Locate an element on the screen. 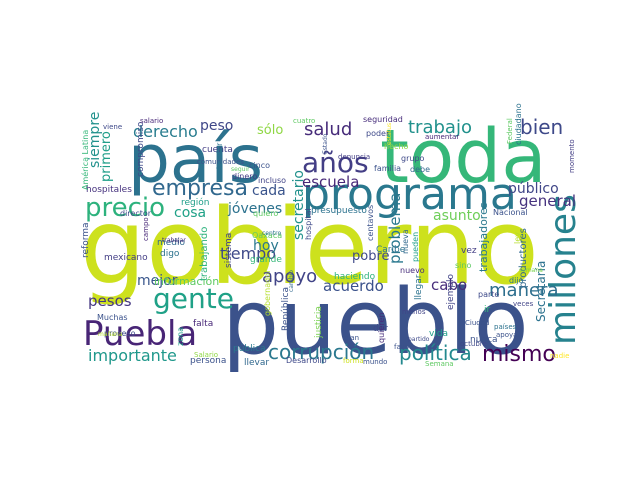 Image resolution: width=640 pixels, height=480 pixels. word-puebla: Puebla is located at coordinates (140, 334).